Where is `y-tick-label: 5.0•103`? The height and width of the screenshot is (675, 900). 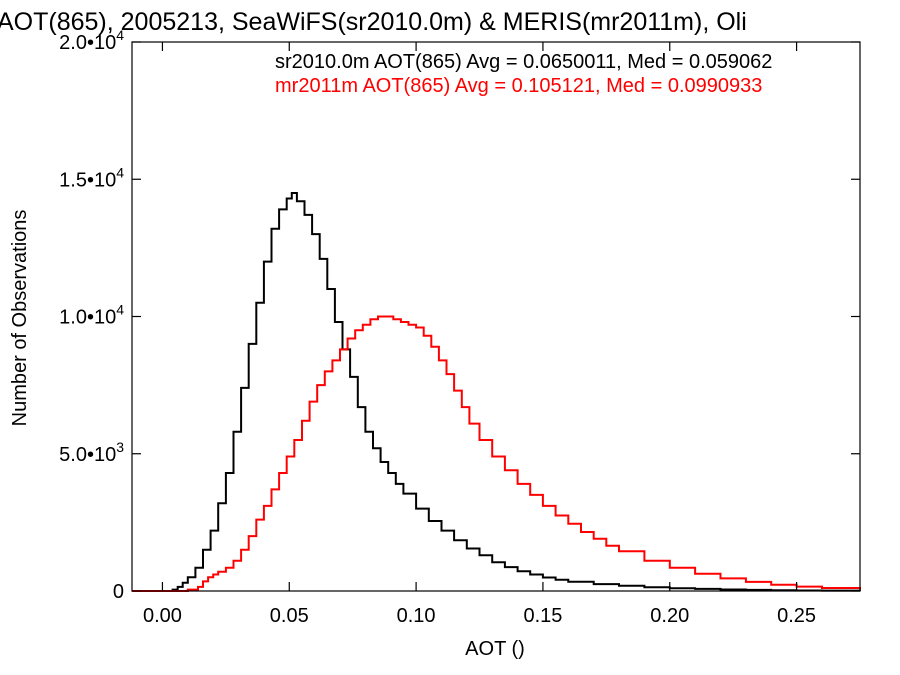 y-tick-label: 5.0•103 is located at coordinates (91, 452).